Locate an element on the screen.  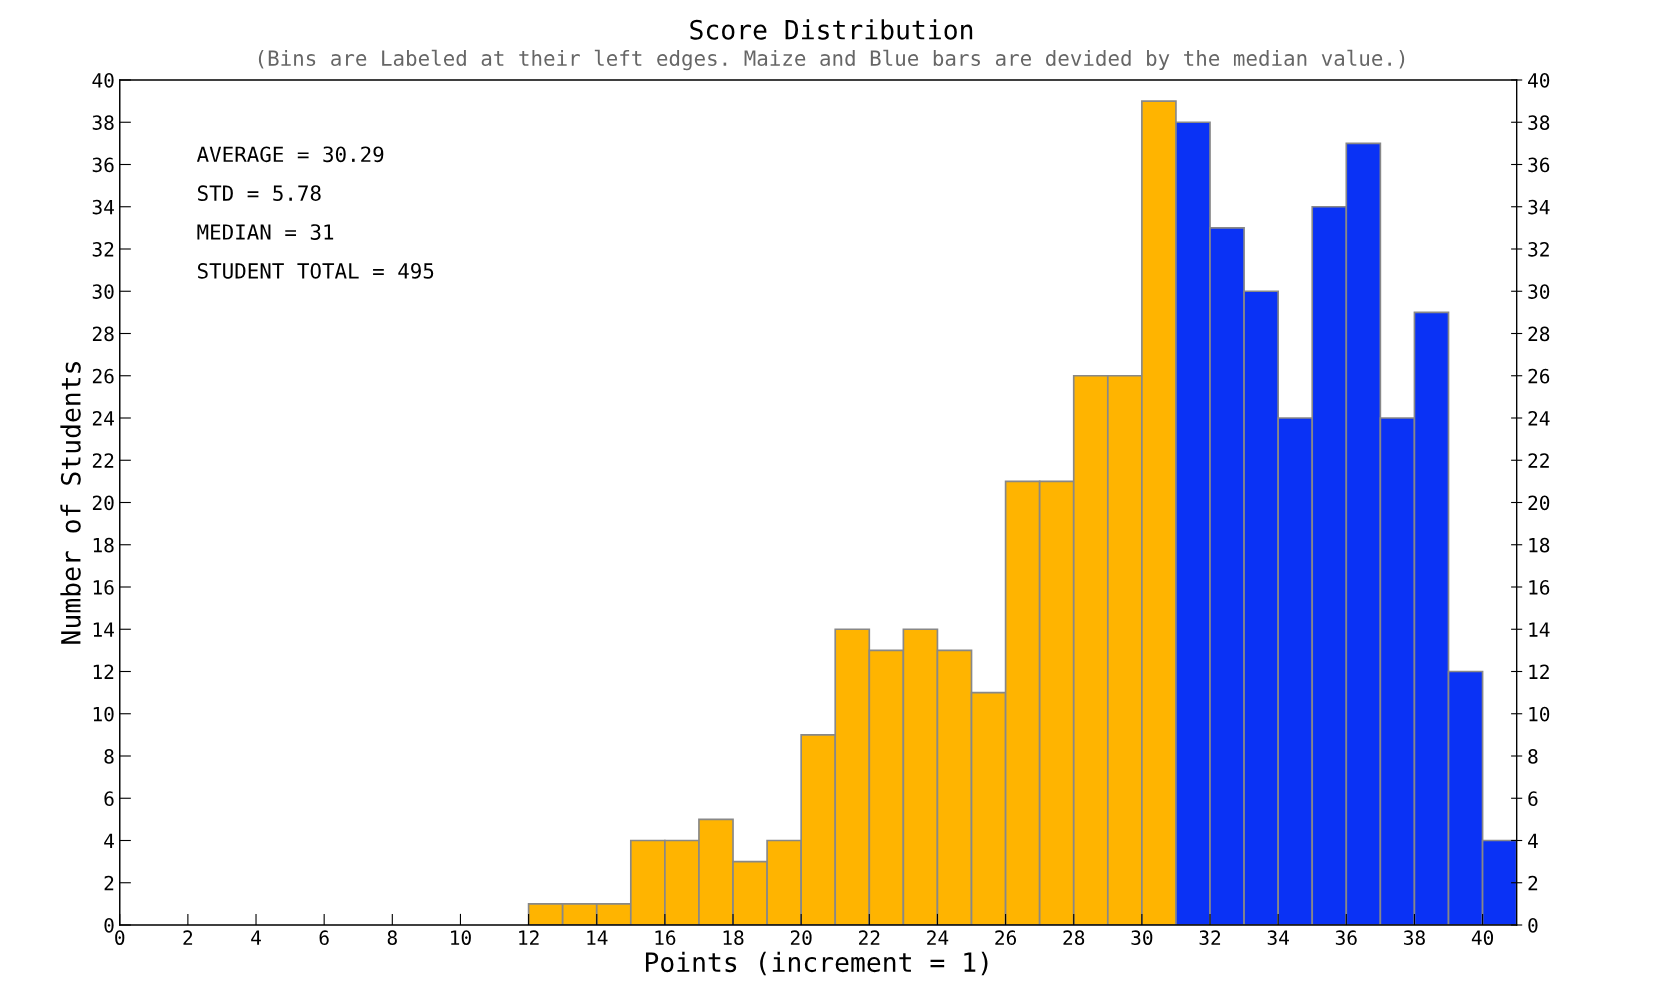
x-tick-label: 26 is located at coordinates (1006, 938).